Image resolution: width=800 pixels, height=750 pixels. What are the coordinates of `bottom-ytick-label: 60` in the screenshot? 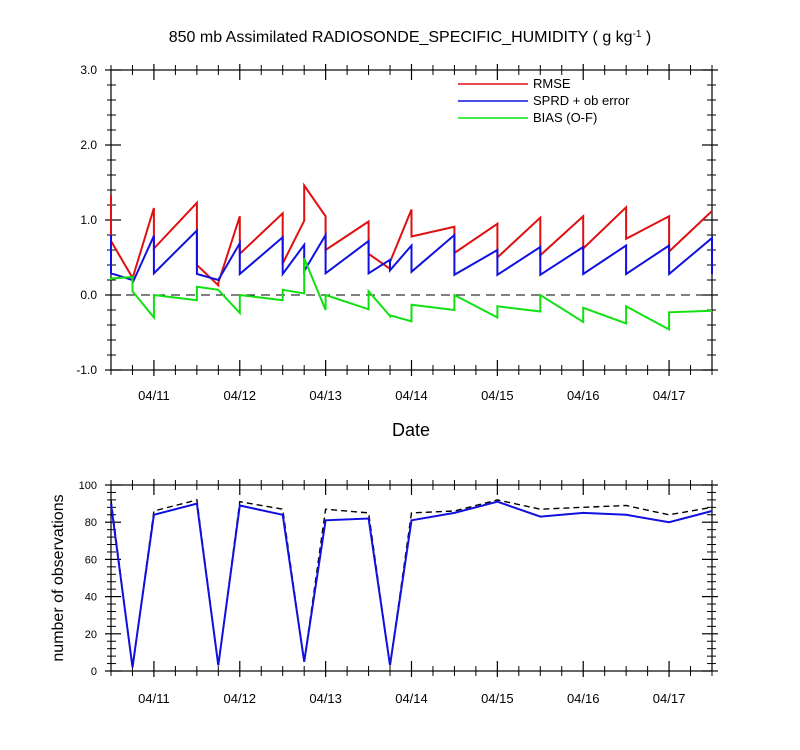 It's located at (91, 560).